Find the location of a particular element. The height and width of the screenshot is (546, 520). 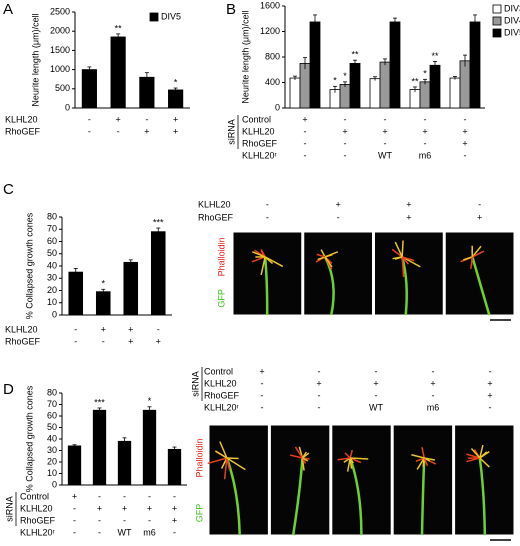

legend-label: DIV4 is located at coordinates (512, 20).